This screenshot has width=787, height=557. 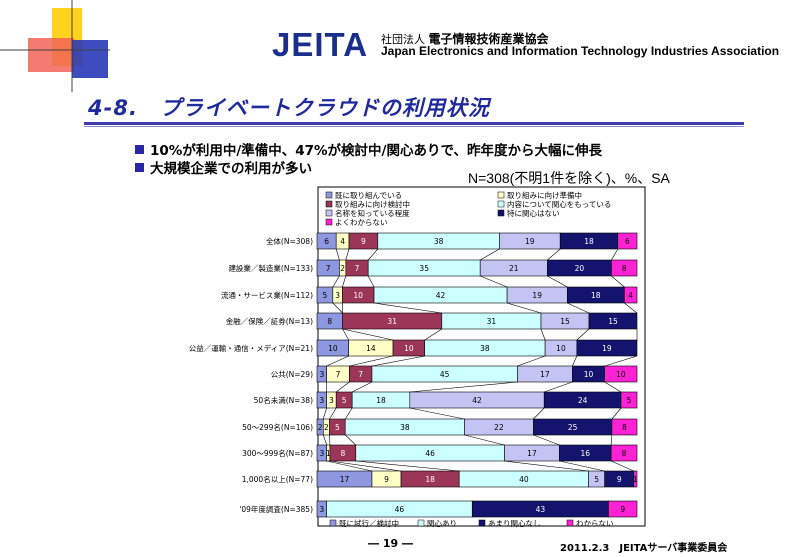 What do you see at coordinates (400, 509) in the screenshot?
I see `data-label: 46` at bounding box center [400, 509].